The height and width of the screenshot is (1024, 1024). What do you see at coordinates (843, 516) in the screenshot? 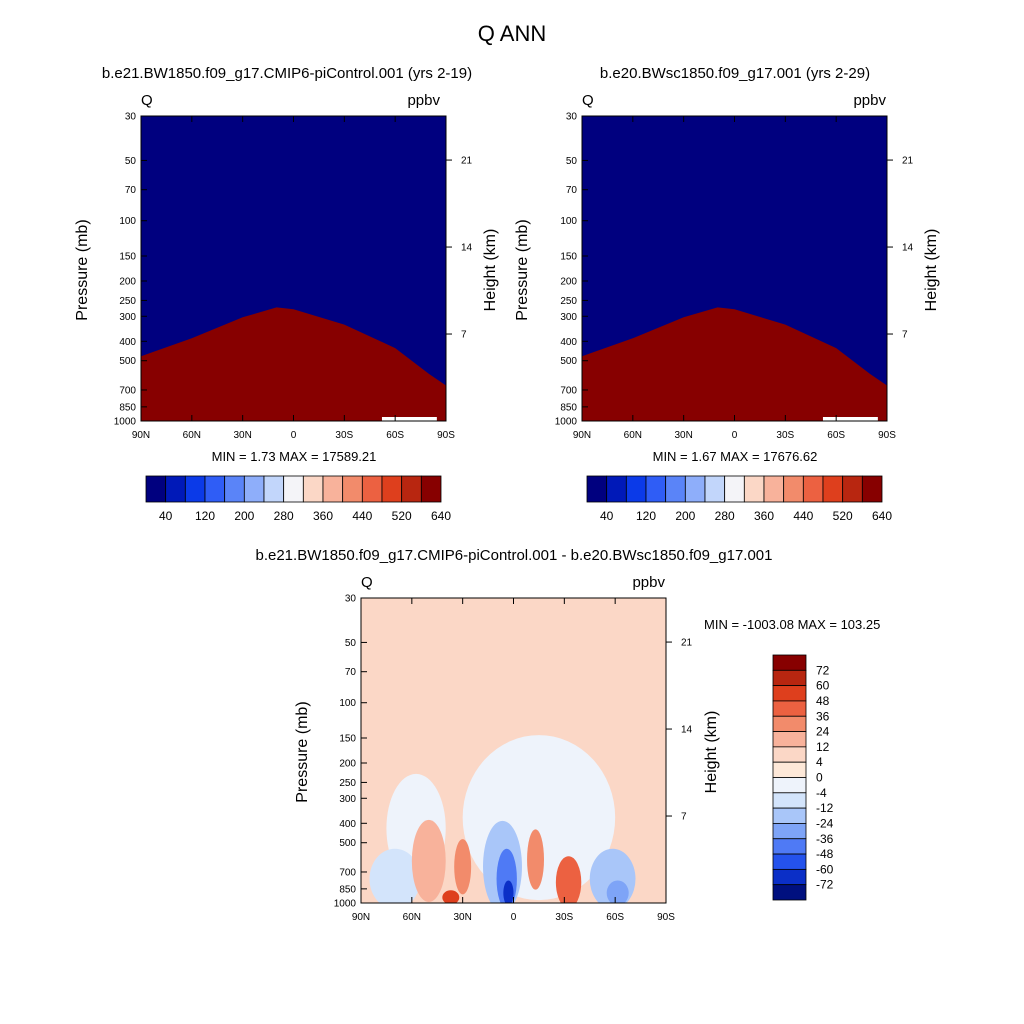
I see `colorbar-label: 520` at bounding box center [843, 516].